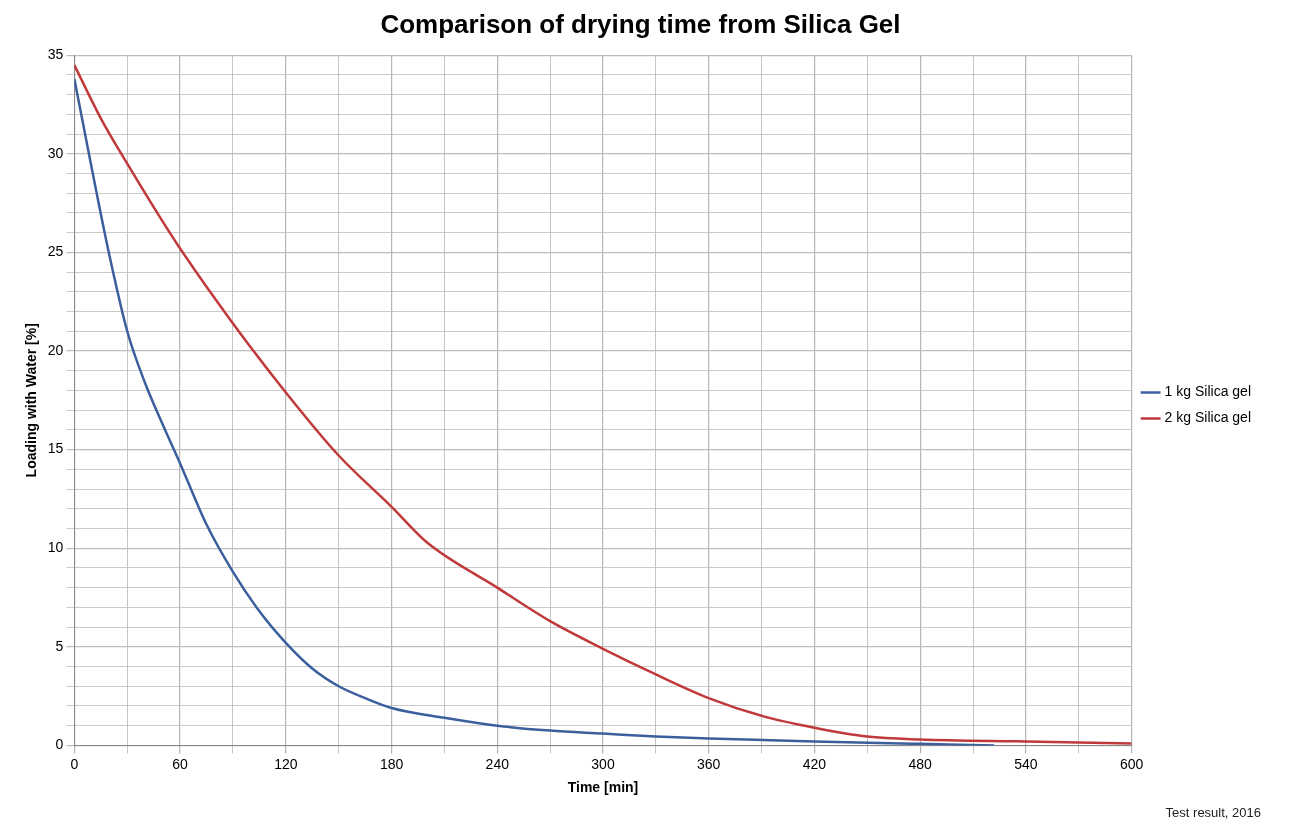  What do you see at coordinates (59, 645) in the screenshot?
I see `y-tick-label: 5` at bounding box center [59, 645].